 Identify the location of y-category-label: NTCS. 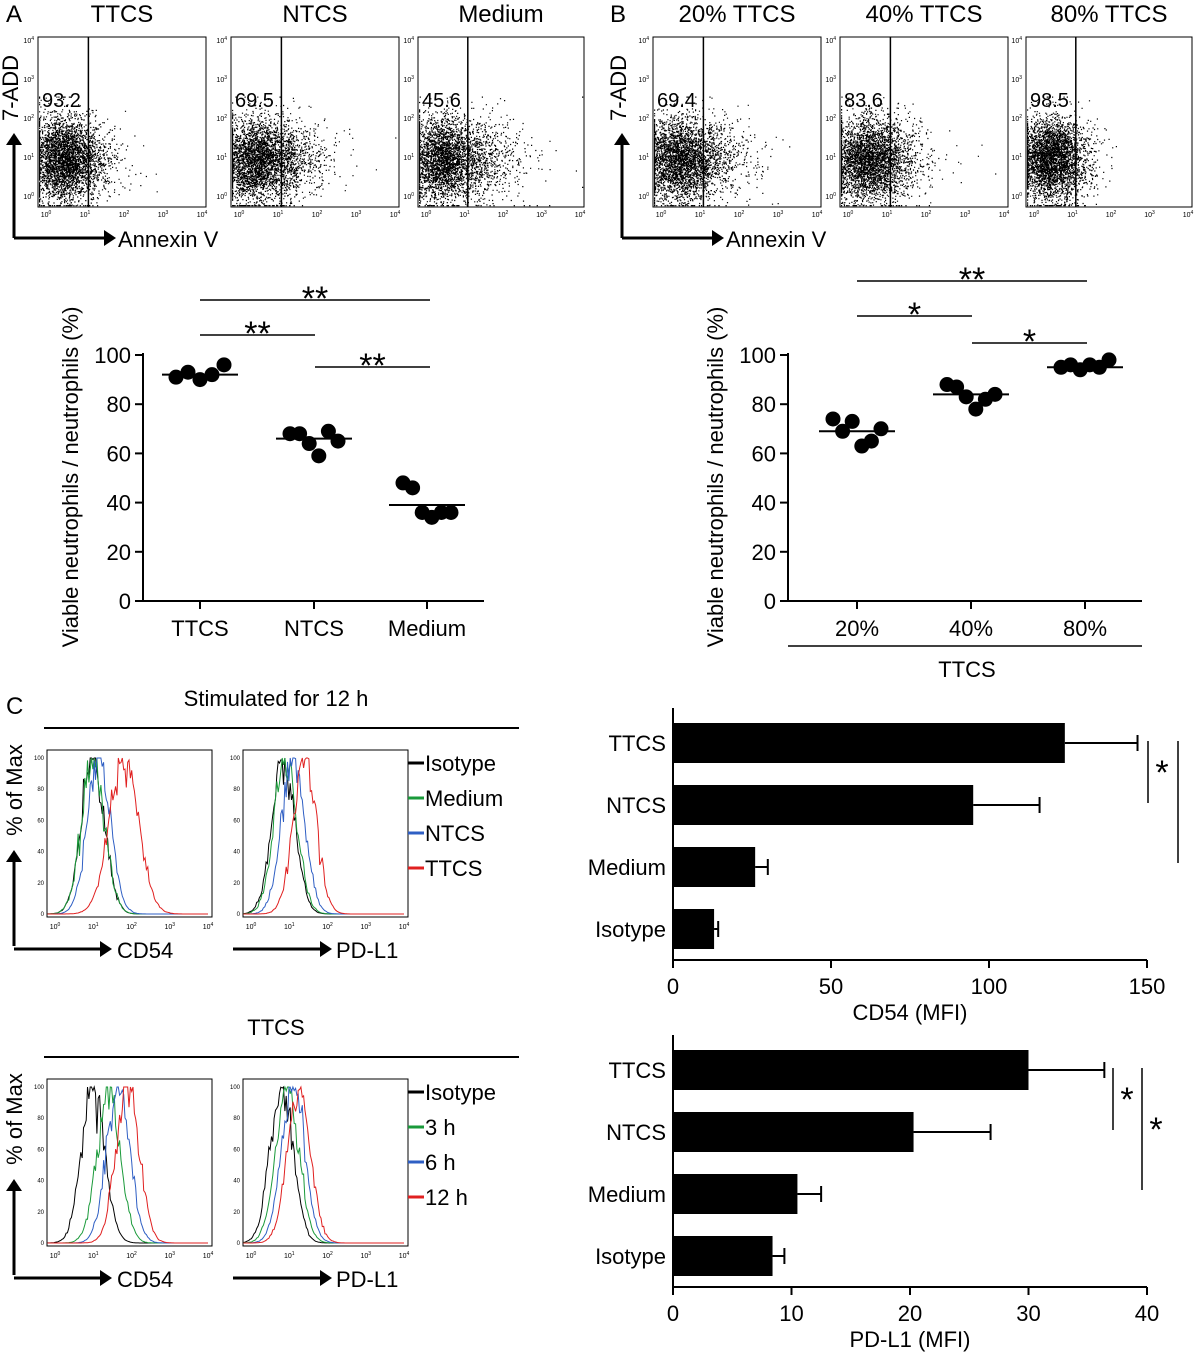
(636, 805).